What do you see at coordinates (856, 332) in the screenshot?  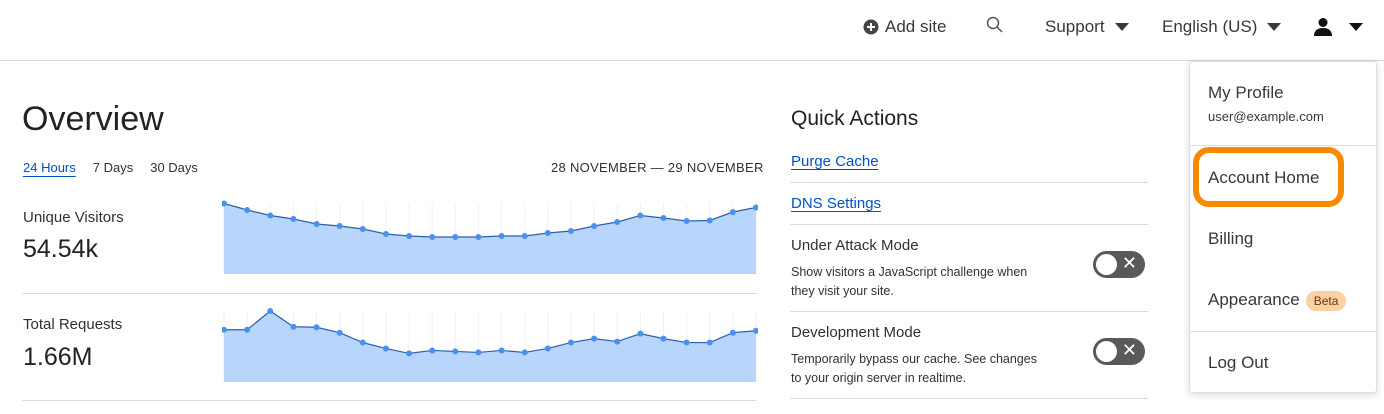 I see `toggle-title: Development Mode` at bounding box center [856, 332].